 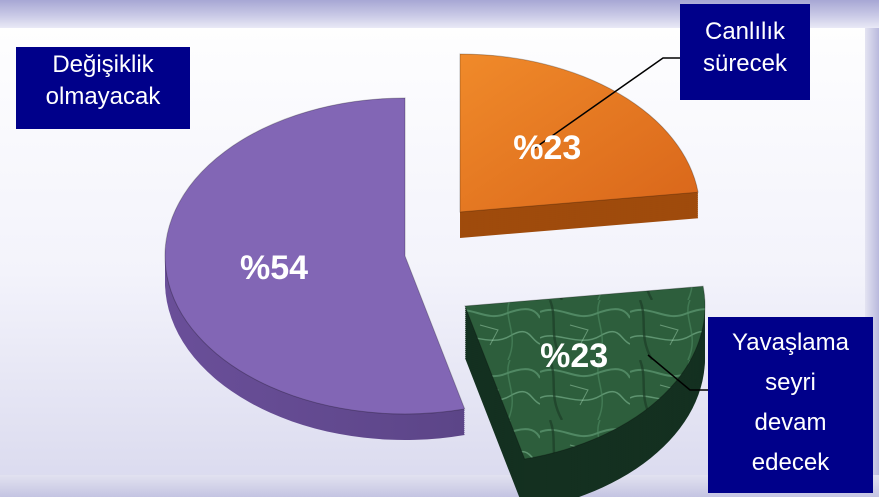 I want to click on pie-slice-canlilik, so click(x=579, y=145).